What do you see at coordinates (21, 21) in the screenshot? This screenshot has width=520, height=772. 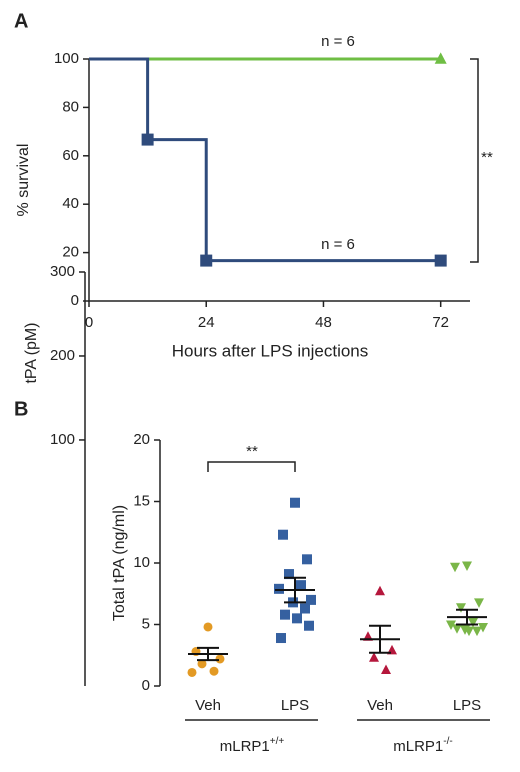 I see `panel-label: A` at bounding box center [21, 21].